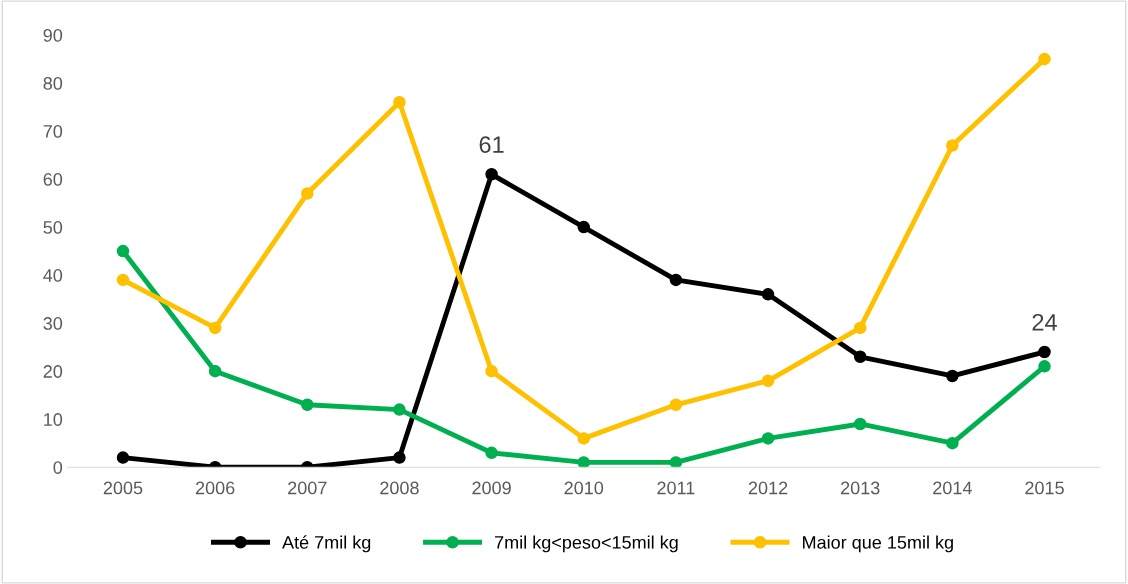 This screenshot has width=1128, height=584. What do you see at coordinates (53, 227) in the screenshot?
I see `y-tick-label: 50` at bounding box center [53, 227].